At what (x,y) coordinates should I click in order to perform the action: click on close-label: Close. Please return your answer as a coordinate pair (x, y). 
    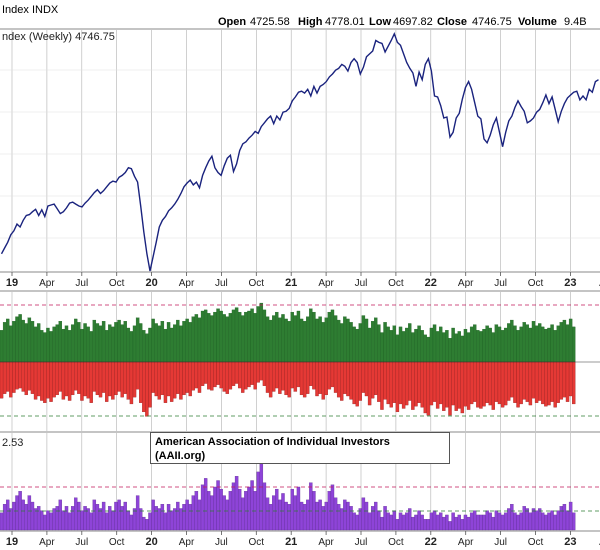
    Looking at the image, I should click on (452, 22).